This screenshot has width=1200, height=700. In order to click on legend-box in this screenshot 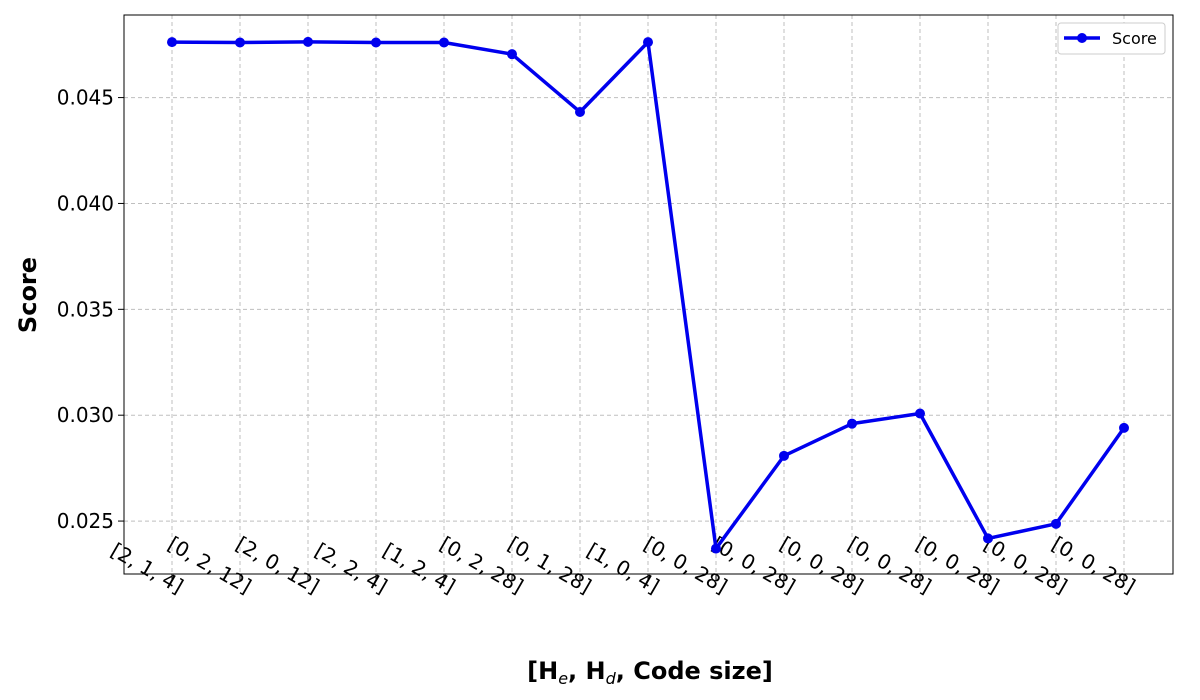, I will do `click(1111, 38)`.